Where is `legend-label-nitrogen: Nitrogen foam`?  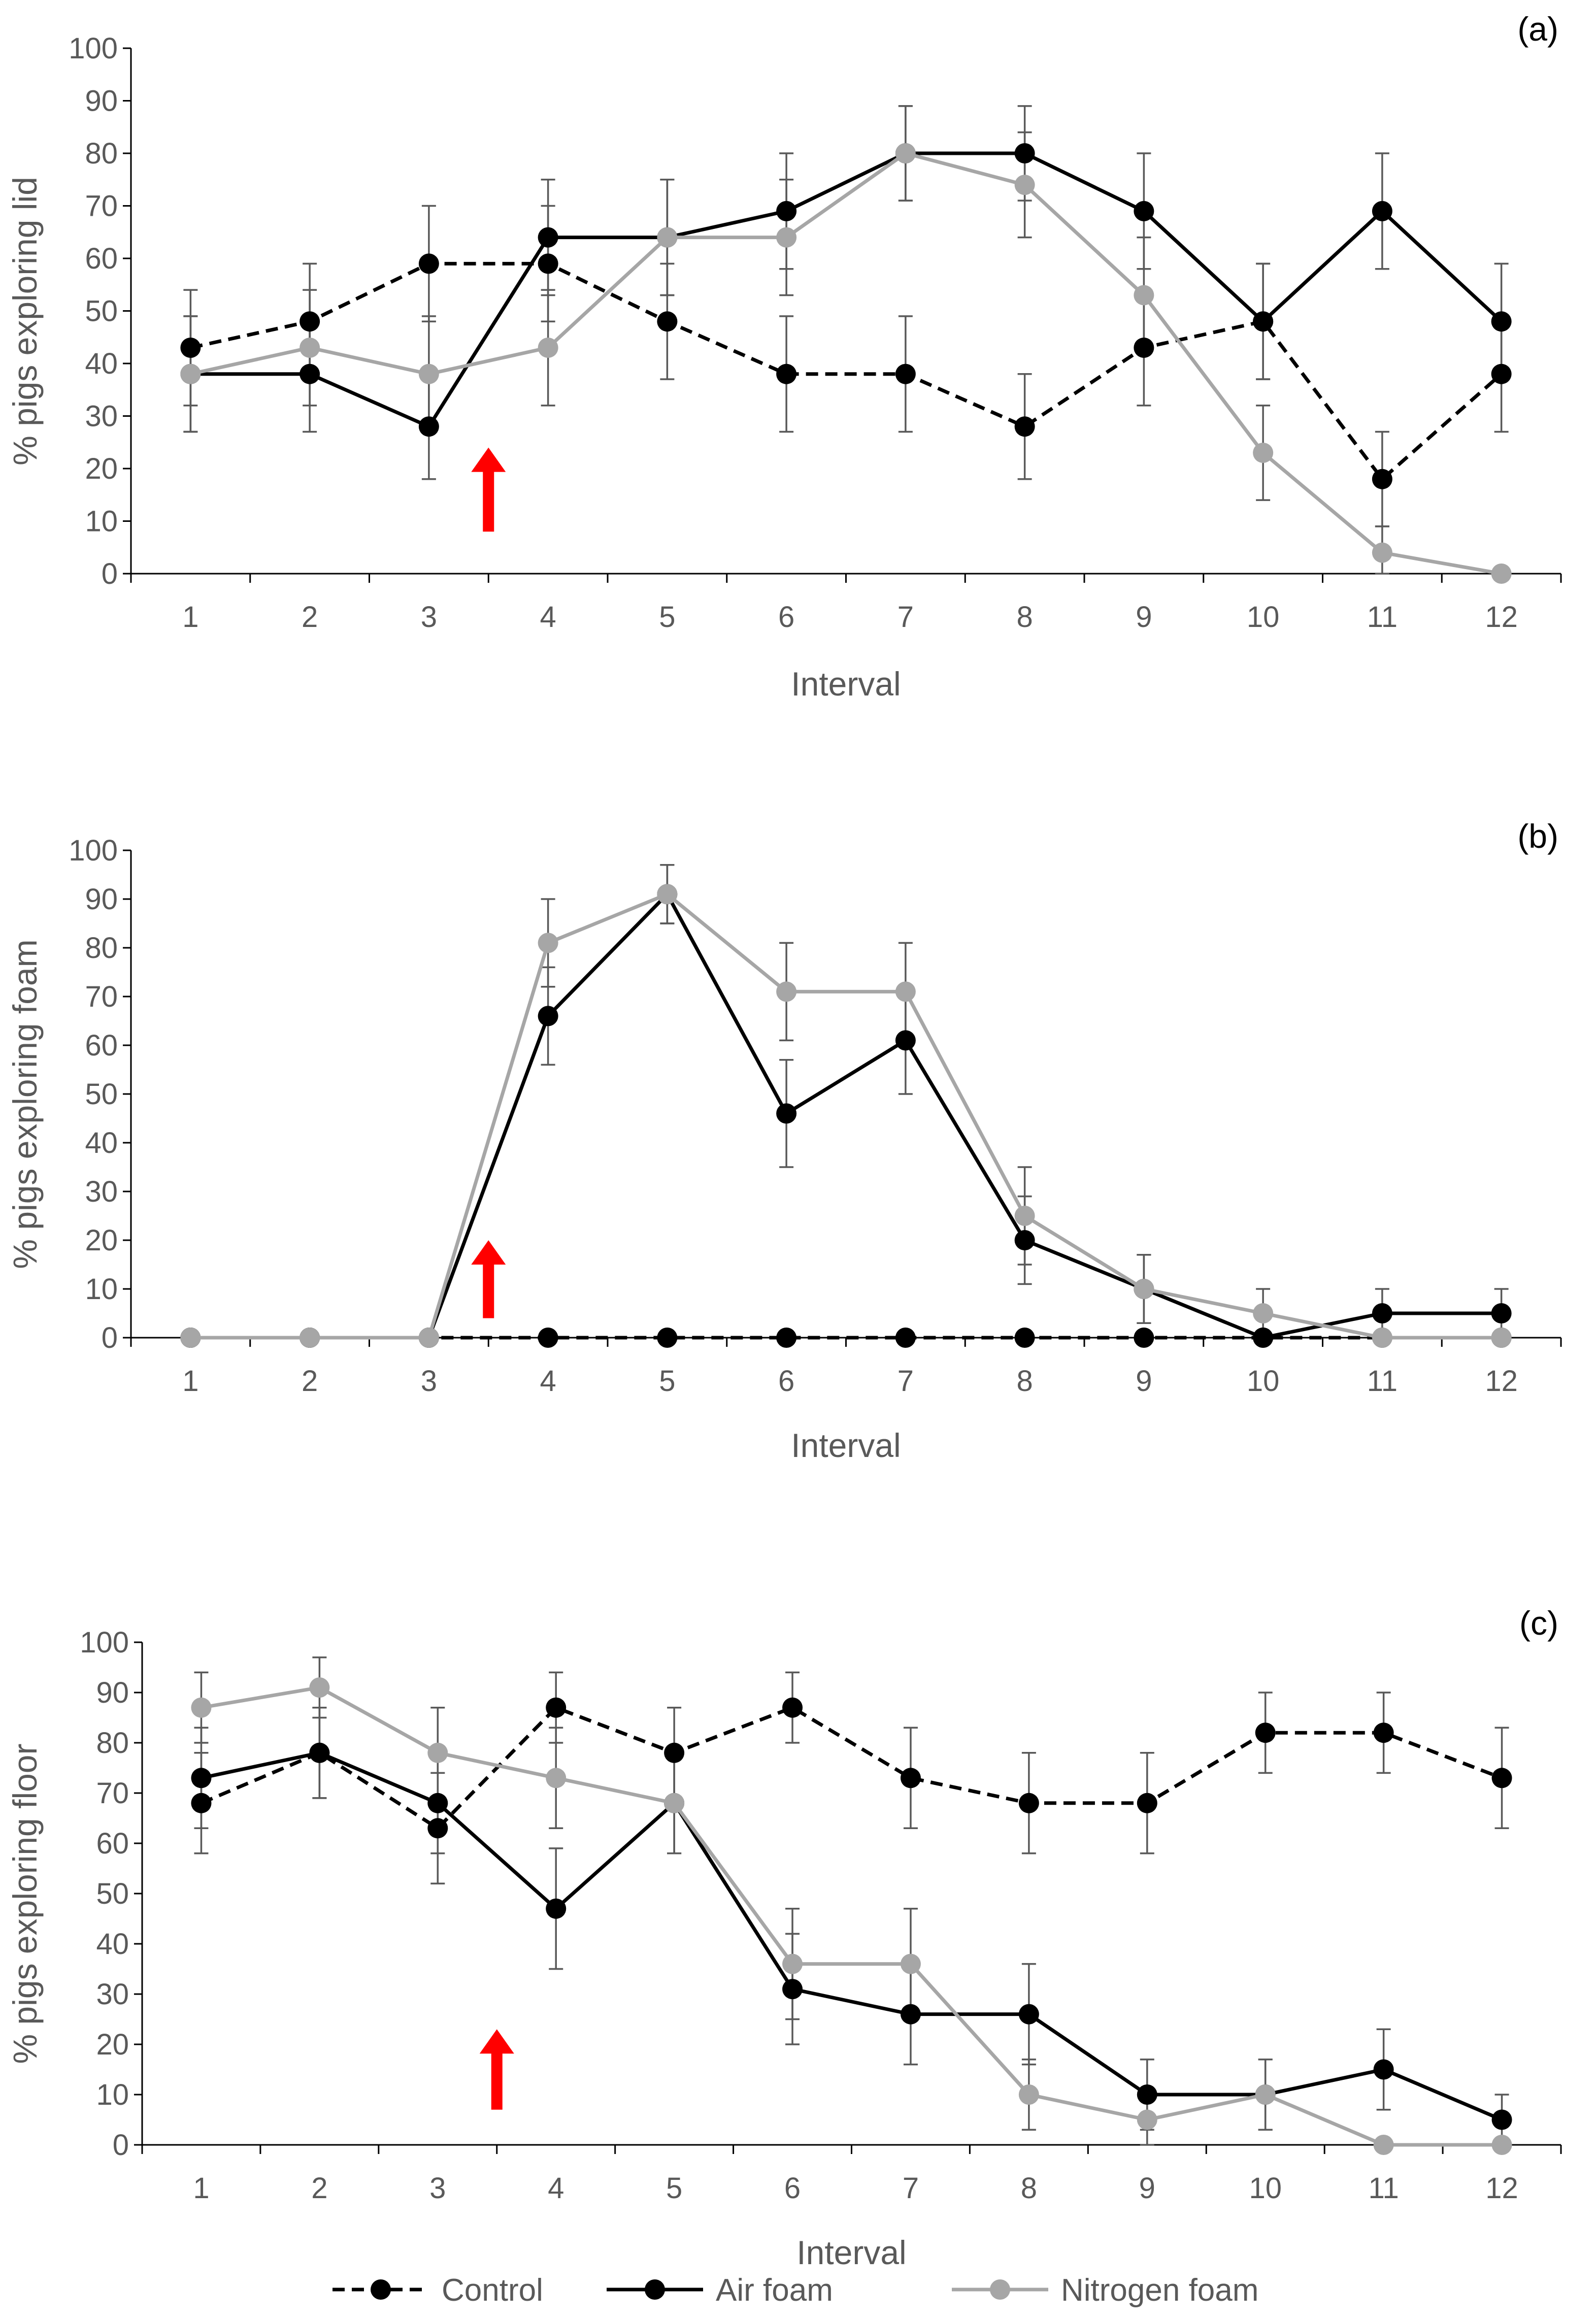 legend-label-nitrogen: Nitrogen foam is located at coordinates (1159, 2290).